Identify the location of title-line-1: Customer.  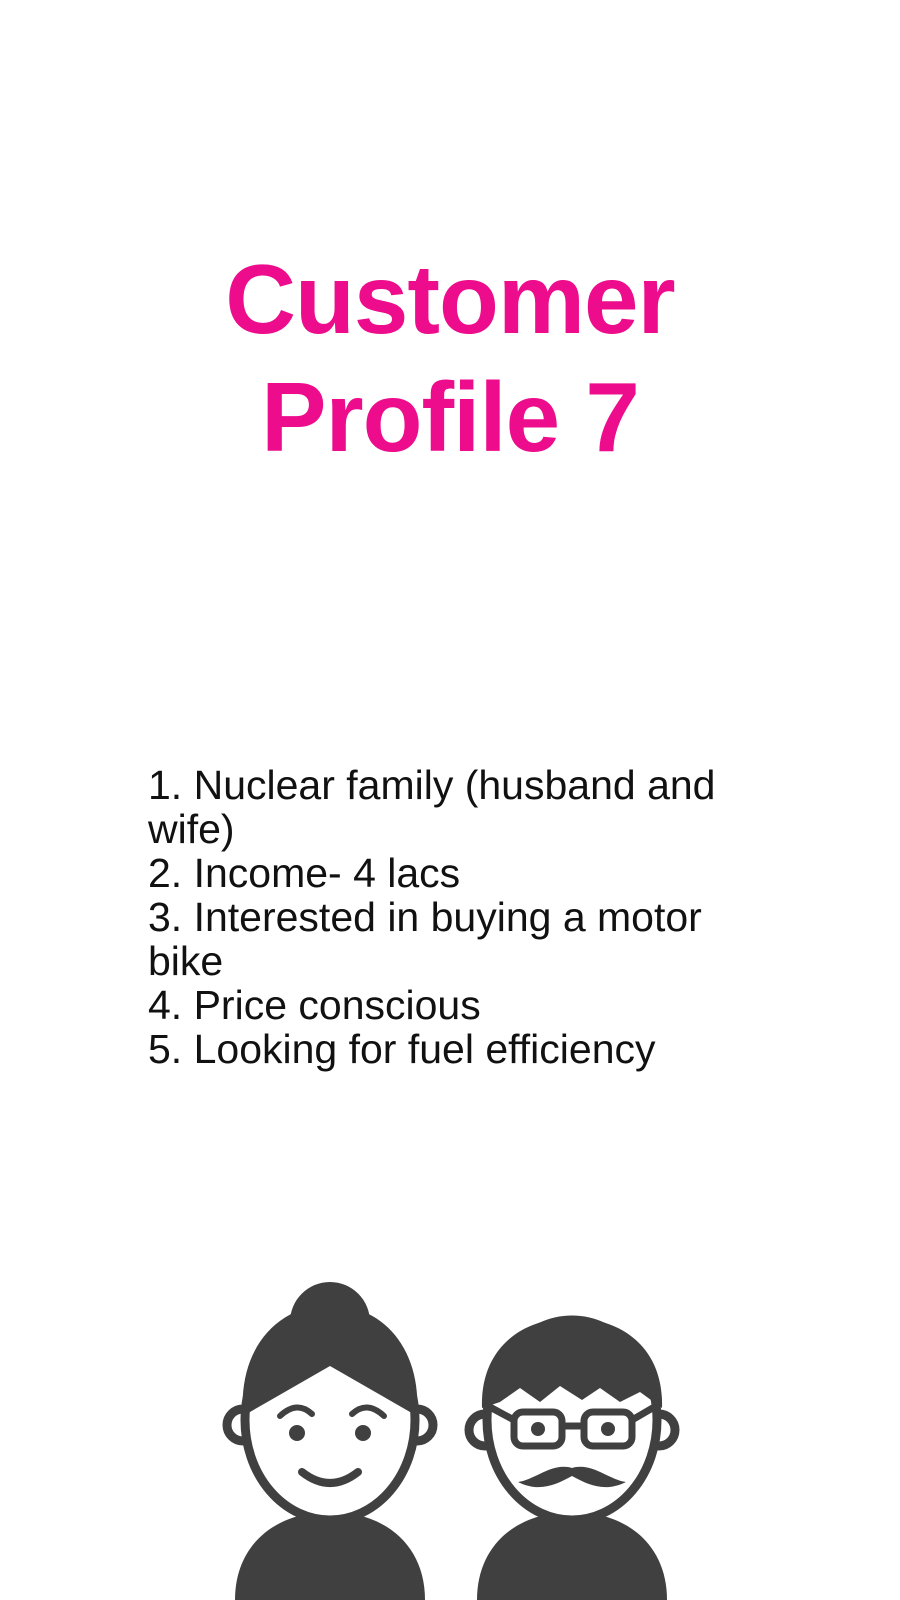
(450, 299).